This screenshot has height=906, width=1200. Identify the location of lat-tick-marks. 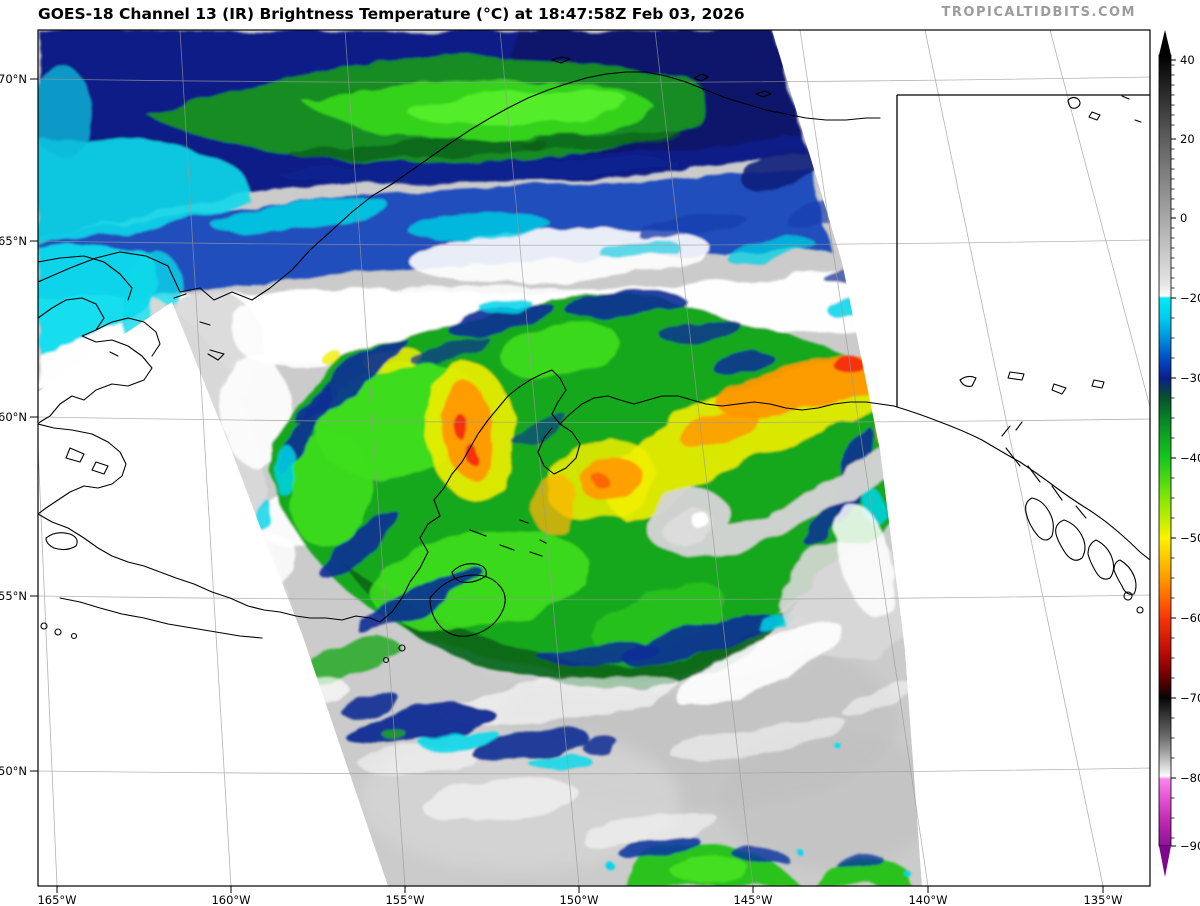
(34, 425).